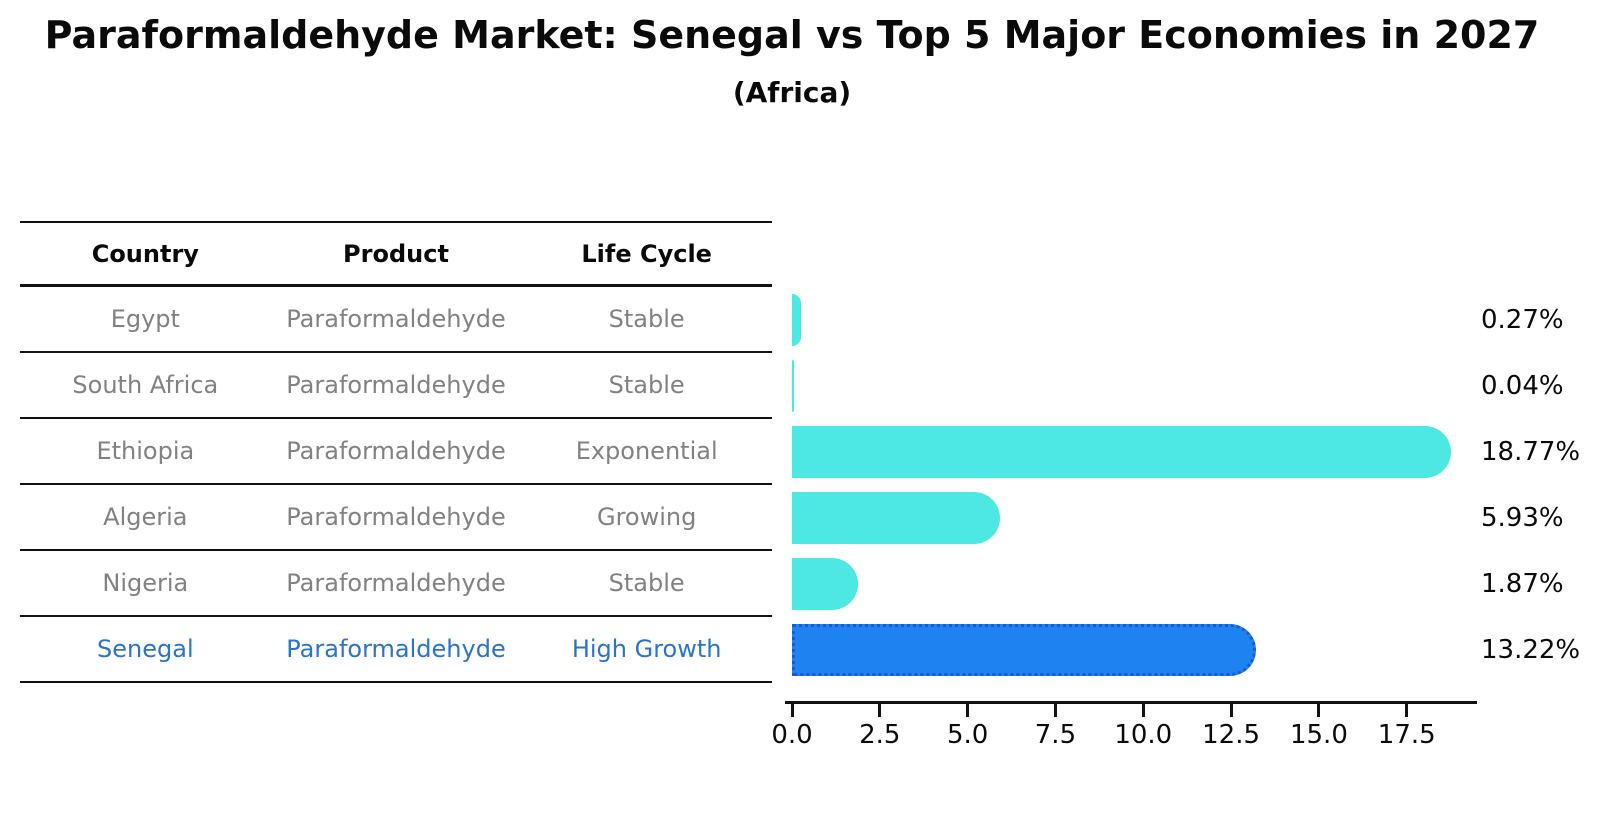 Image resolution: width=1604 pixels, height=823 pixels. What do you see at coordinates (1522, 584) in the screenshot?
I see `value-label-nigeria: 1.87%` at bounding box center [1522, 584].